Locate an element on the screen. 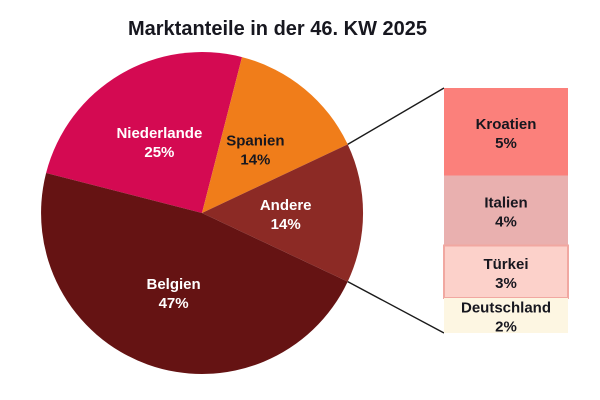 The width and height of the screenshot is (600, 400). chart-title: Marktanteile in der 46. KW 2025 is located at coordinates (277, 29).